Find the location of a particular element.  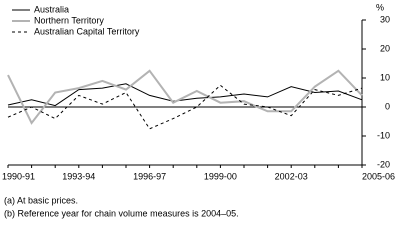

x-tick-label: 2002-03 is located at coordinates (291, 176).